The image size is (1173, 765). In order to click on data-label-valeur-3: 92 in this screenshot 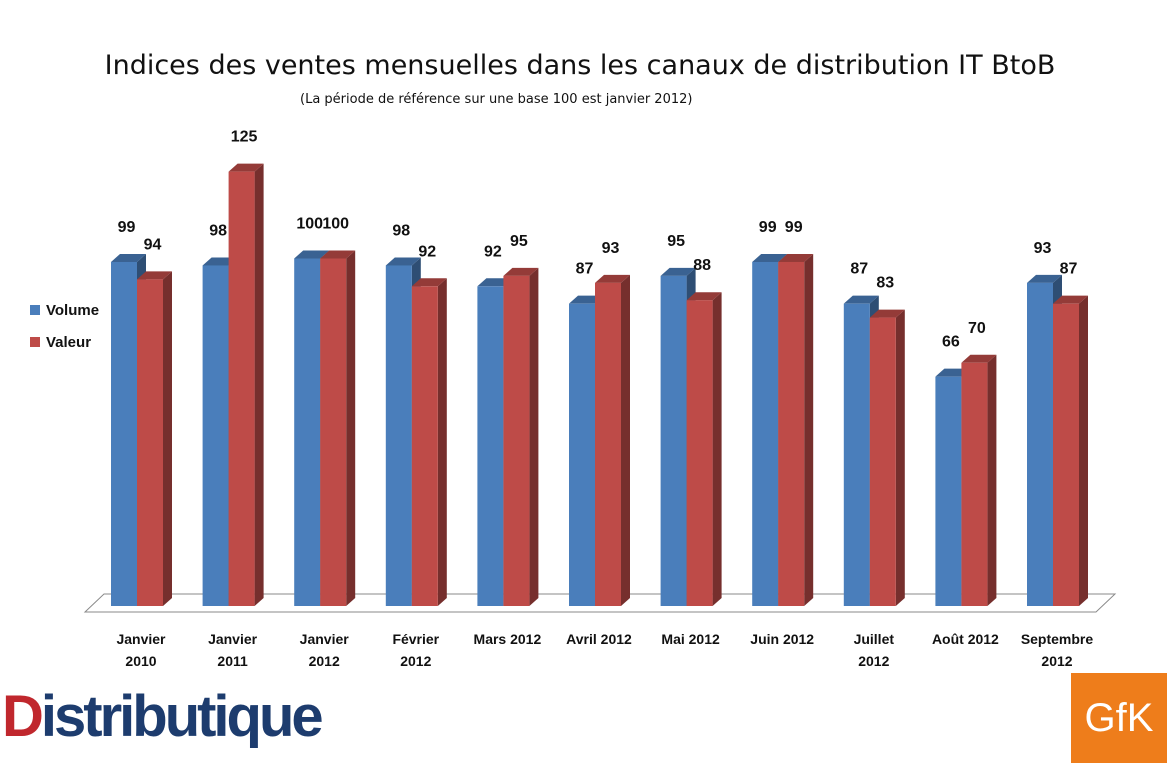, I will do `click(427, 251)`.